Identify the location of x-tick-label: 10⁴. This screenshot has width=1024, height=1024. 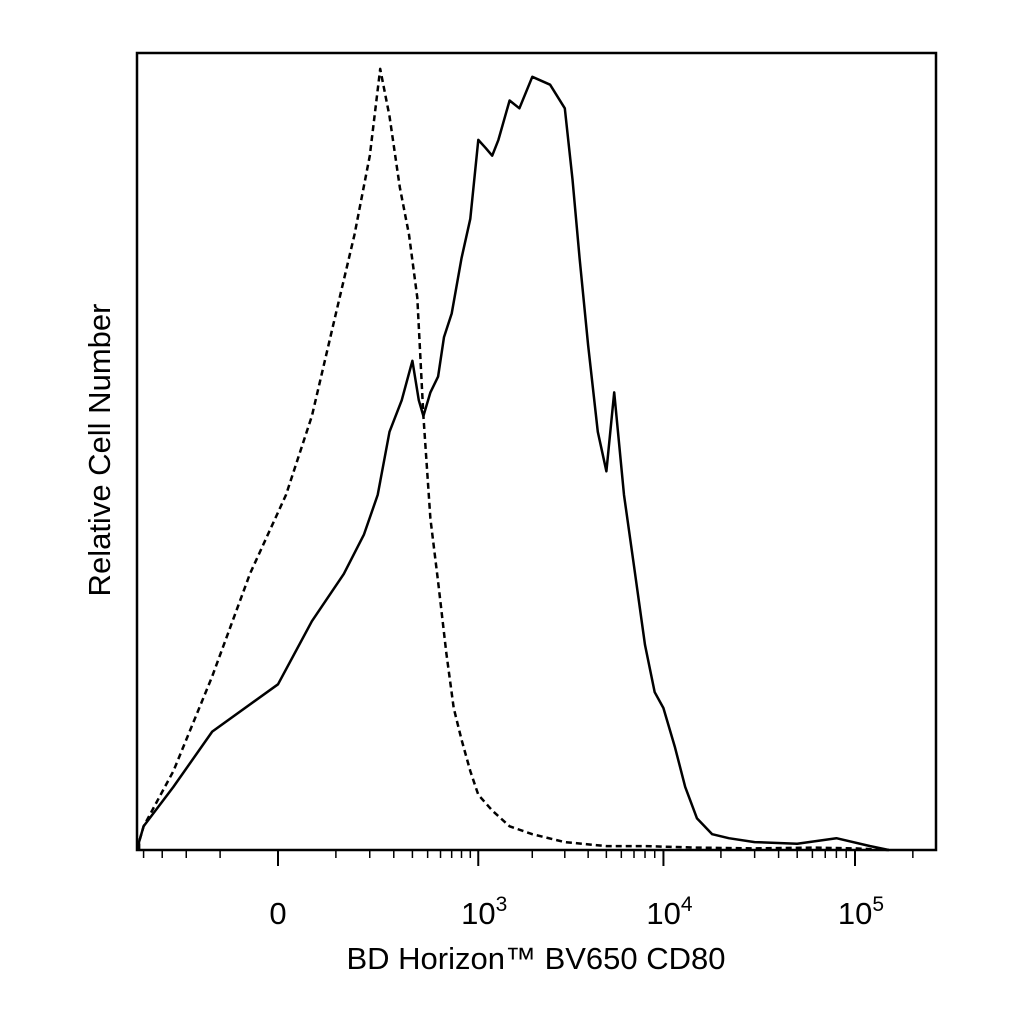
(669, 912).